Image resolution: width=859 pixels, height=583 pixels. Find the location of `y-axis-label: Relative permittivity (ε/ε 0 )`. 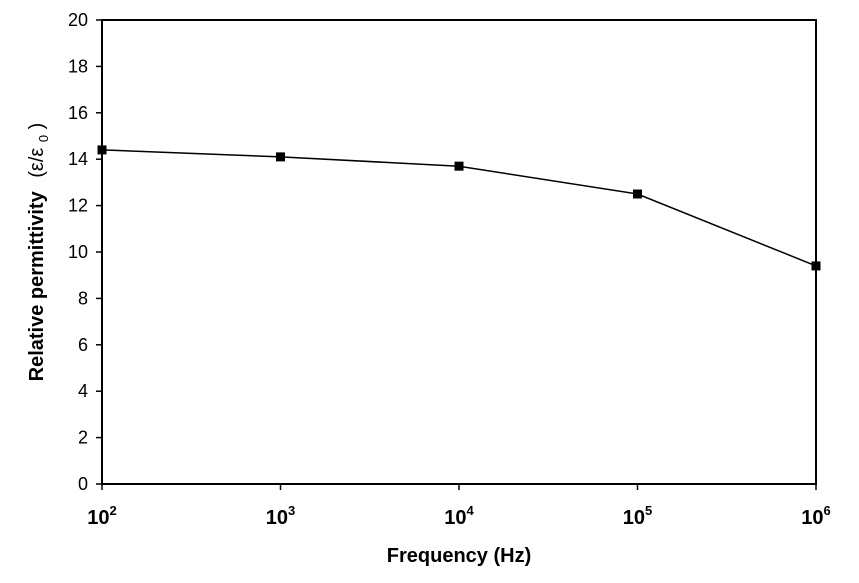

y-axis-label: Relative permittivity (ε/ε 0 ) is located at coordinates (39, 252).